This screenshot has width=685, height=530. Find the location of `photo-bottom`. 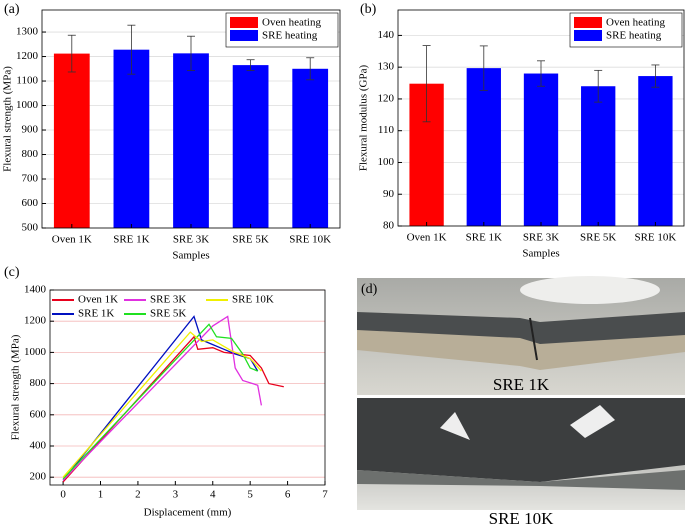

photo-bottom is located at coordinates (521, 454).